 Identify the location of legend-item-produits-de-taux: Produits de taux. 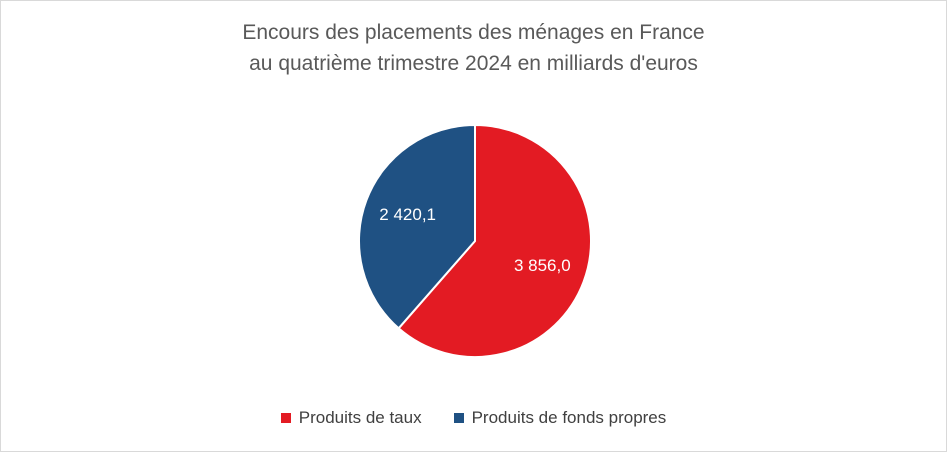
(351, 418).